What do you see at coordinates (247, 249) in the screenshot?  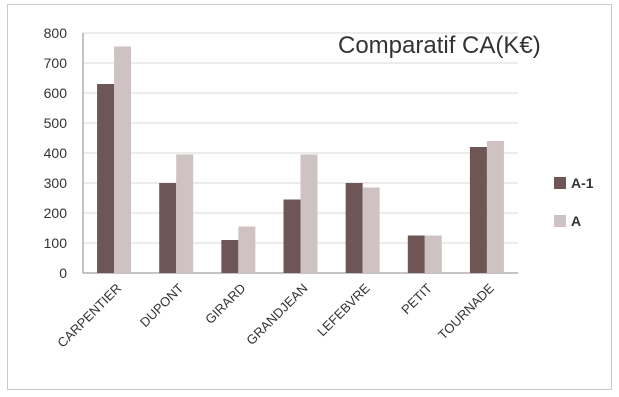 I see `bar-A-girard` at bounding box center [247, 249].